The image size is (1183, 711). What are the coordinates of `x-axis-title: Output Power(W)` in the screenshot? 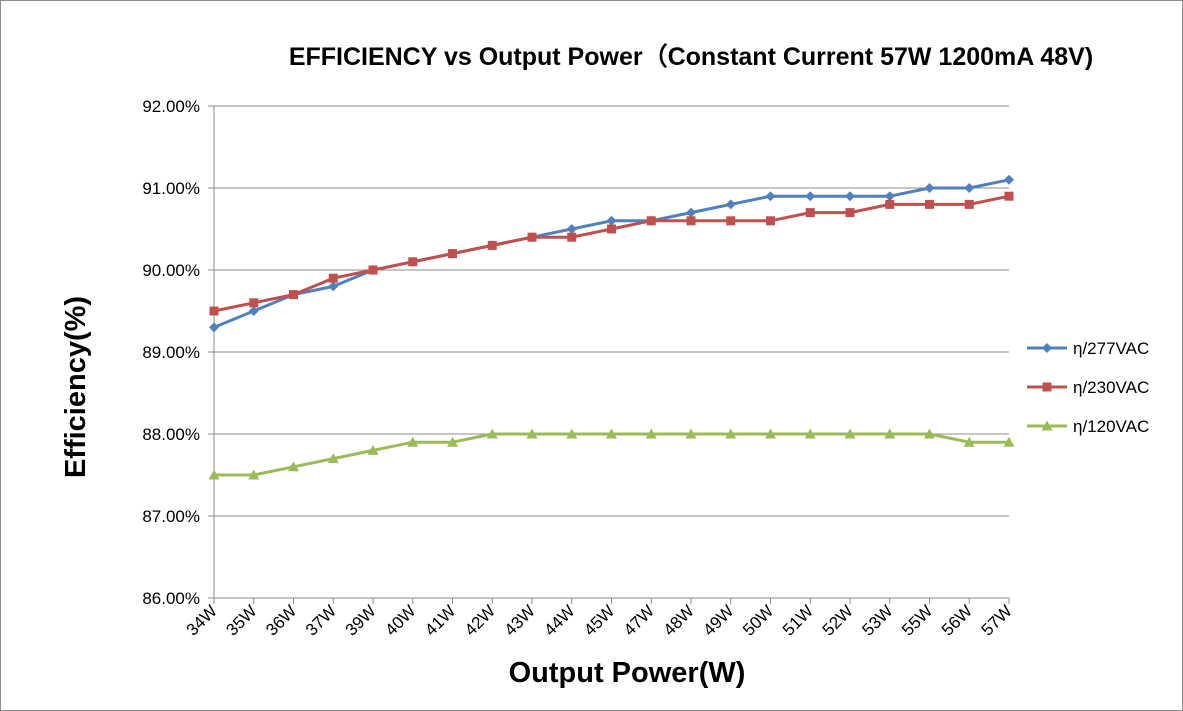 It's located at (627, 673).